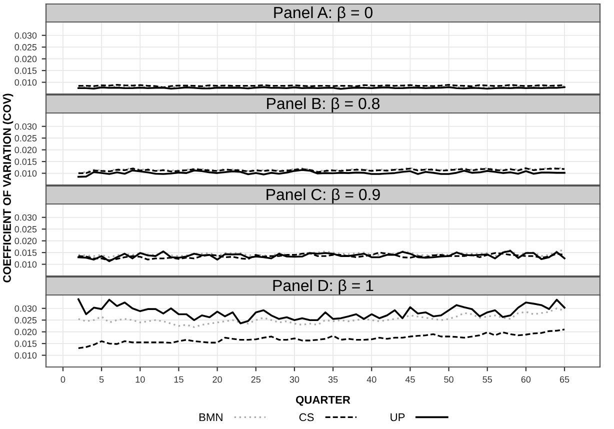 This screenshot has width=614, height=429. What do you see at coordinates (323, 401) in the screenshot?
I see `x-axis-title: QUARTER` at bounding box center [323, 401].